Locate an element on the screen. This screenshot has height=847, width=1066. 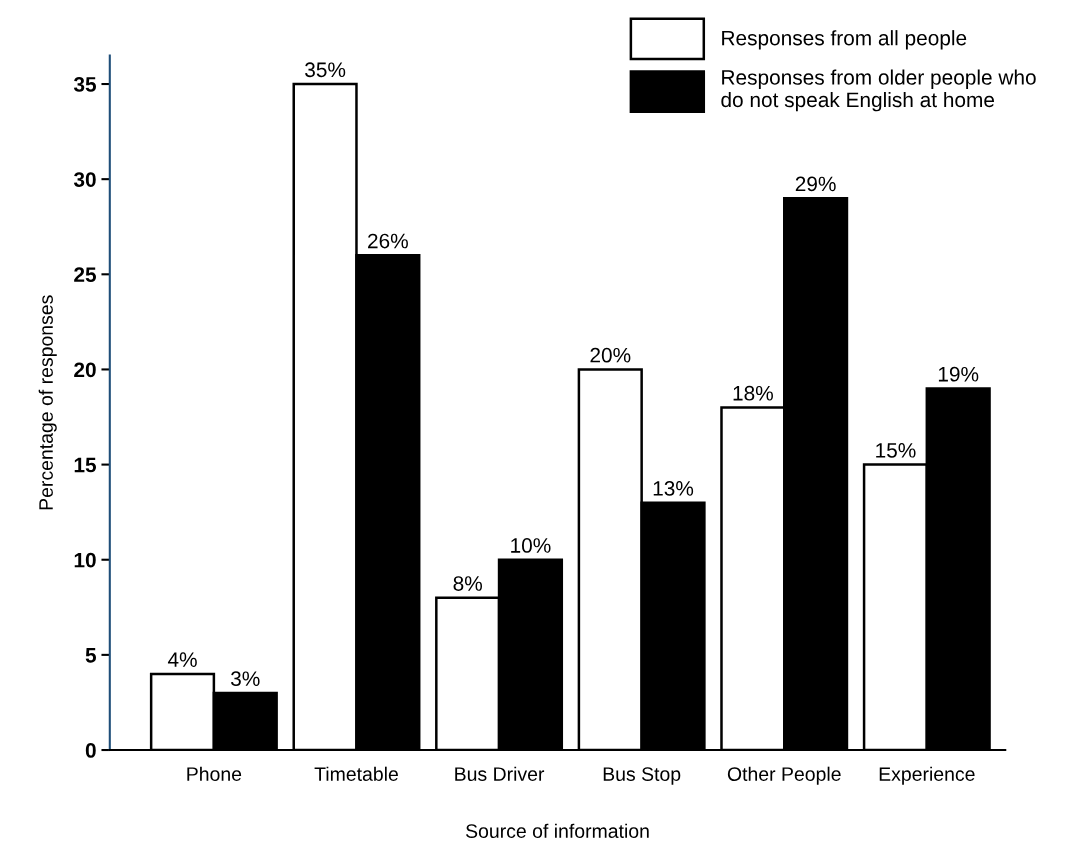
y-tick-label: 35 is located at coordinates (85, 84).